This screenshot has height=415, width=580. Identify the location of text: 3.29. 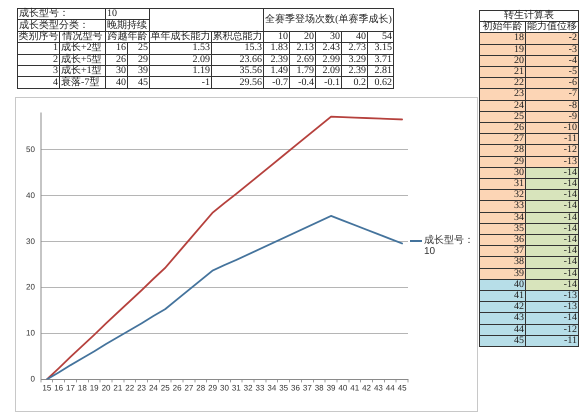
(355, 60).